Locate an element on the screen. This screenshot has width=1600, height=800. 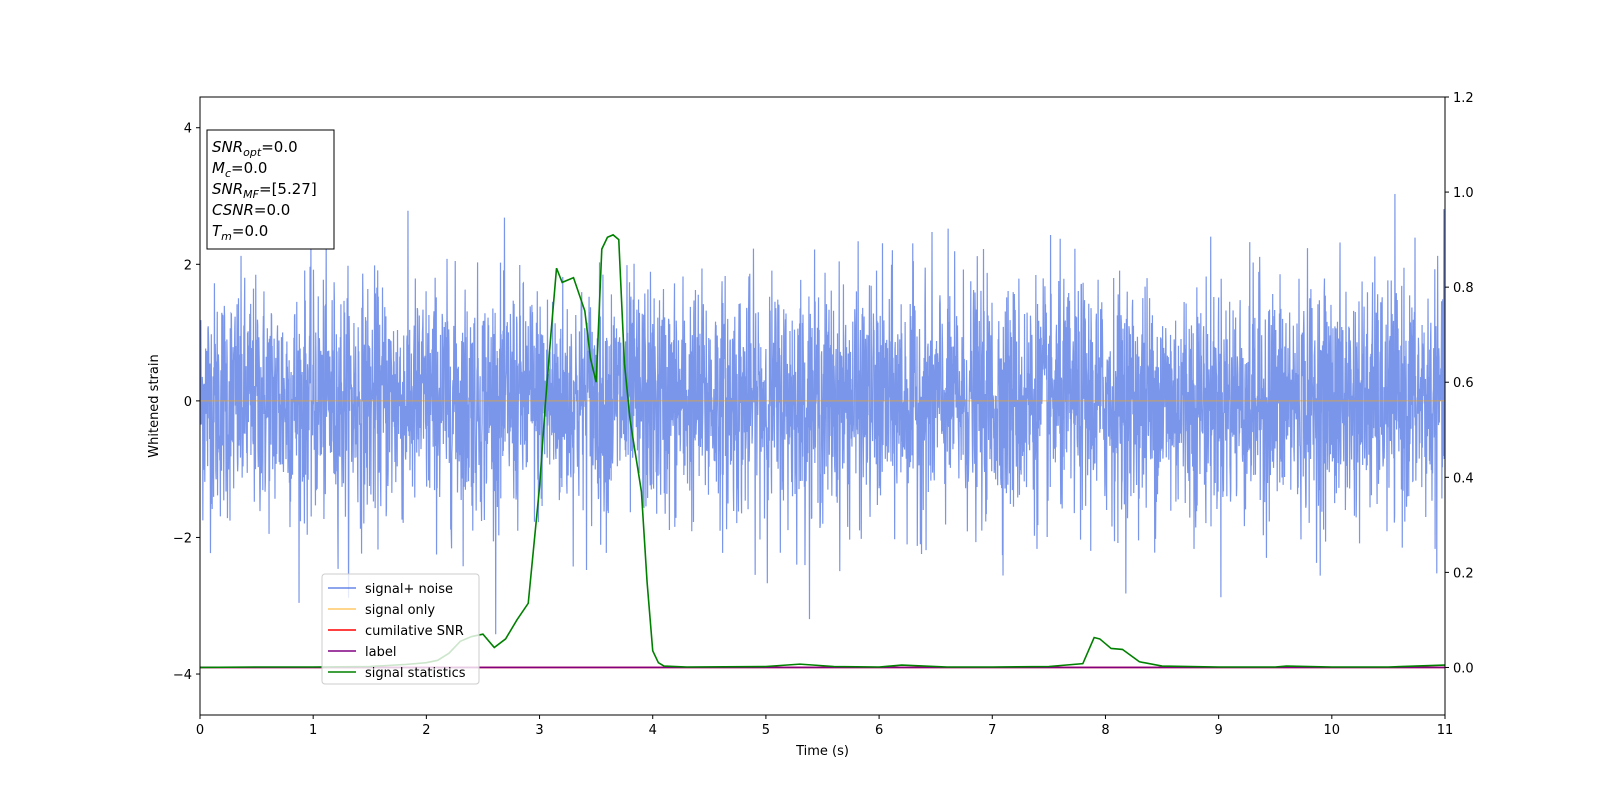
x-tick-label: 9 is located at coordinates (1218, 730).